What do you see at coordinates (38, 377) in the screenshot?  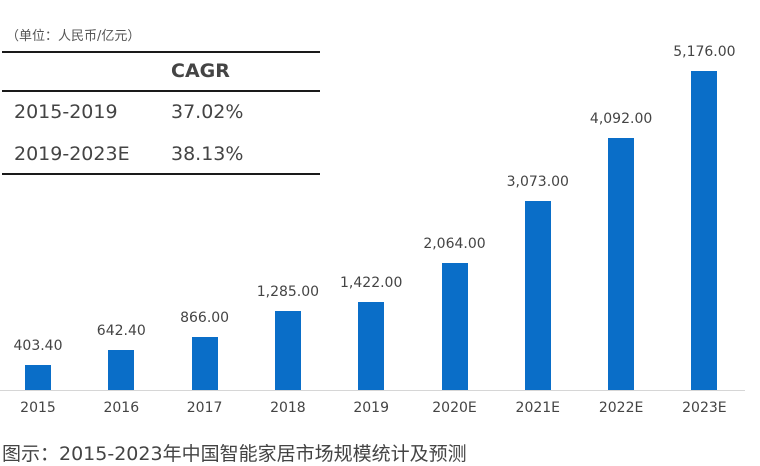 I see `bar-2015` at bounding box center [38, 377].